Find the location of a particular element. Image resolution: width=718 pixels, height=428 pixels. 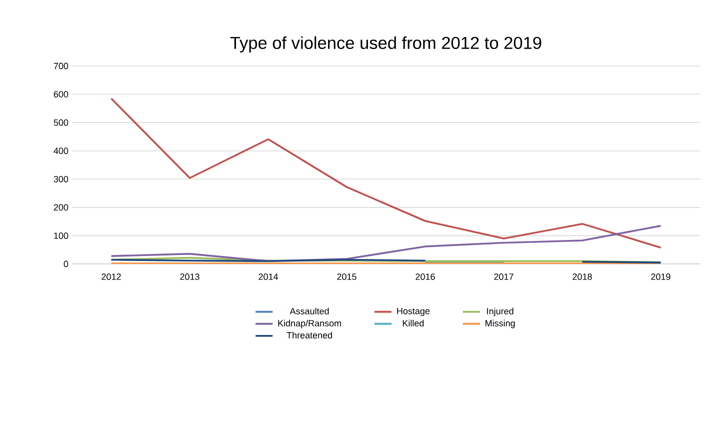

legend-label: Hostage is located at coordinates (413, 312).